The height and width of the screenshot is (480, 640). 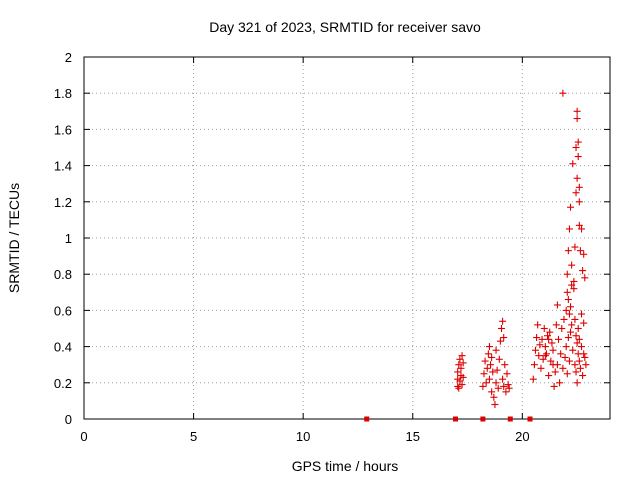 What do you see at coordinates (83, 436) in the screenshot?
I see `x-tick-label: 0` at bounding box center [83, 436].